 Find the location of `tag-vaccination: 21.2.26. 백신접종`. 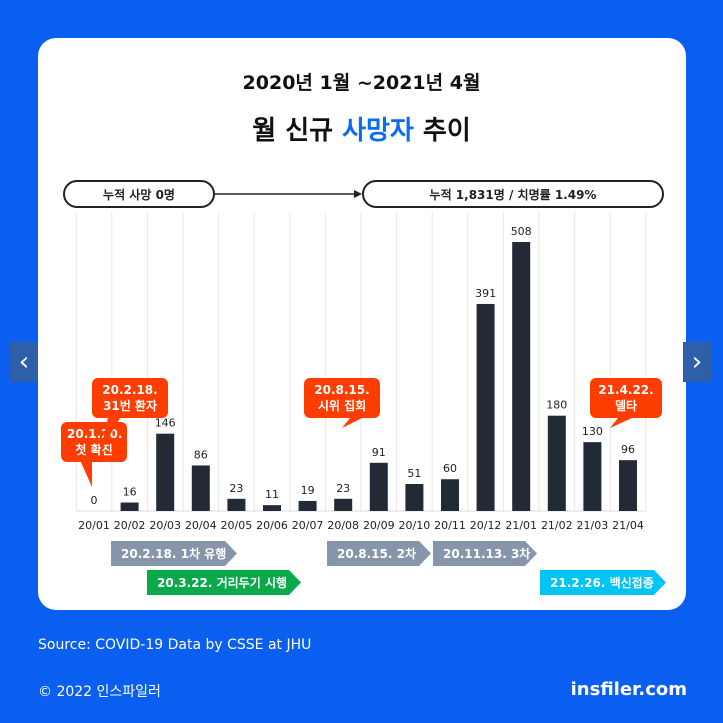

tag-vaccination: 21.2.26. 백신접종 is located at coordinates (603, 582).